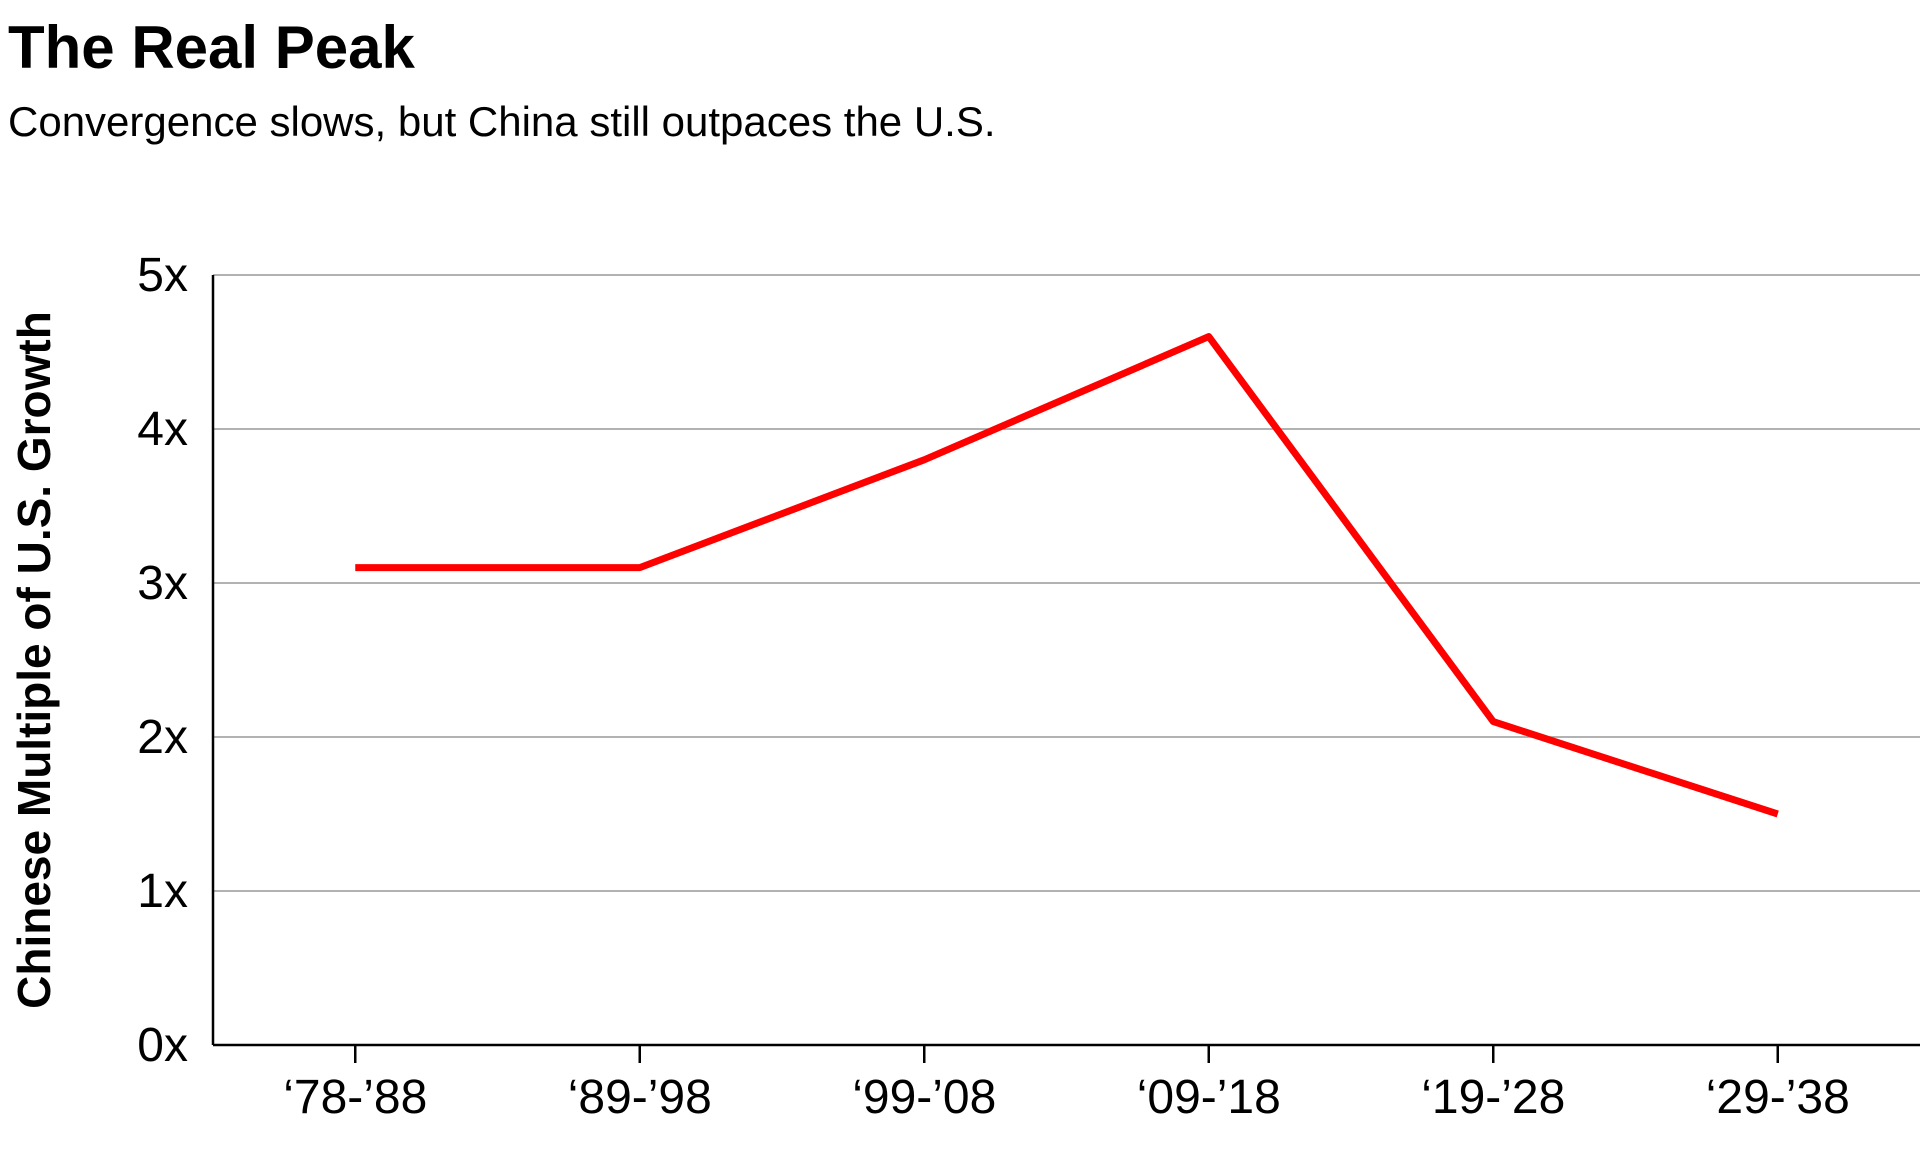 This screenshot has height=1150, width=1931. Describe the element at coordinates (162, 275) in the screenshot. I see `y-tick-label: 5x` at that location.